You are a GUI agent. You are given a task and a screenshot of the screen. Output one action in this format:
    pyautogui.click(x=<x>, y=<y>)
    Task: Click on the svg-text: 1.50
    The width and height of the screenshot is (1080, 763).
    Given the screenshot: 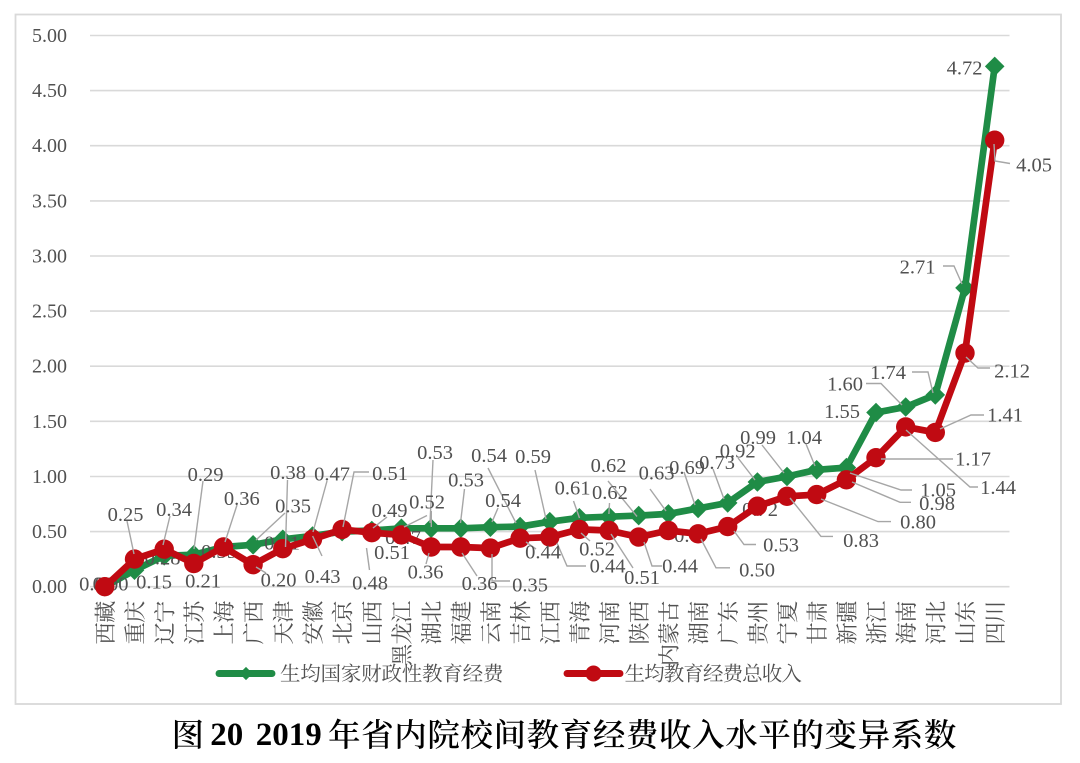 What is the action you would take?
    pyautogui.click(x=49, y=422)
    